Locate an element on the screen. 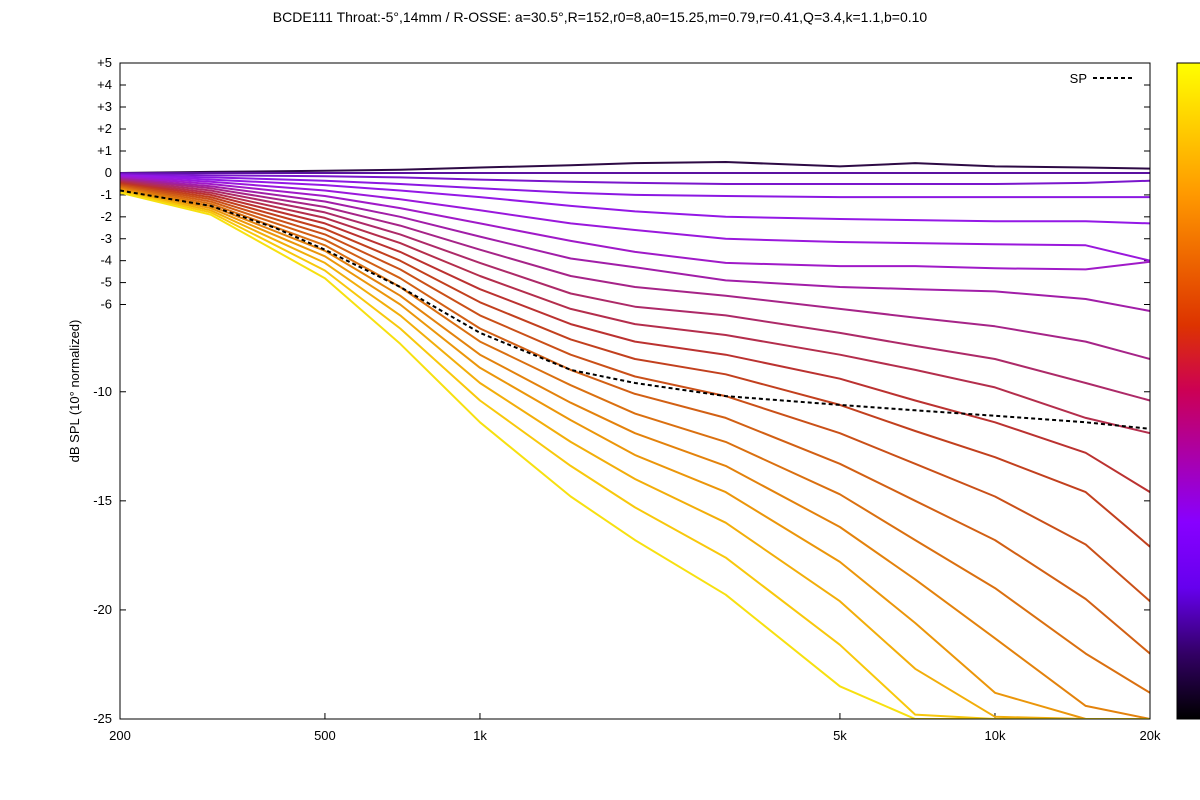 This screenshot has height=800, width=1200. x-tick-label: 5k is located at coordinates (840, 735).